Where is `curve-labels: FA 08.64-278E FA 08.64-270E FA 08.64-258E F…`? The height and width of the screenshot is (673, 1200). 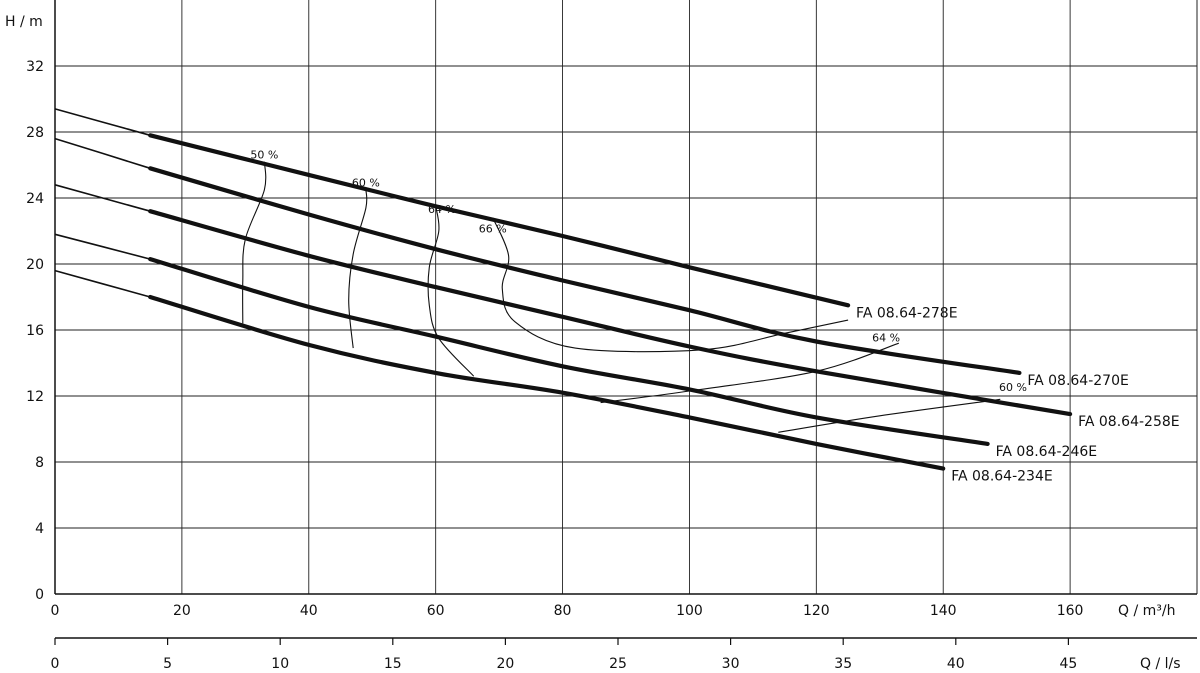 curve-labels: FA 08.64-278E FA 08.64-270E FA 08.64-258E F… is located at coordinates (1018, 394).